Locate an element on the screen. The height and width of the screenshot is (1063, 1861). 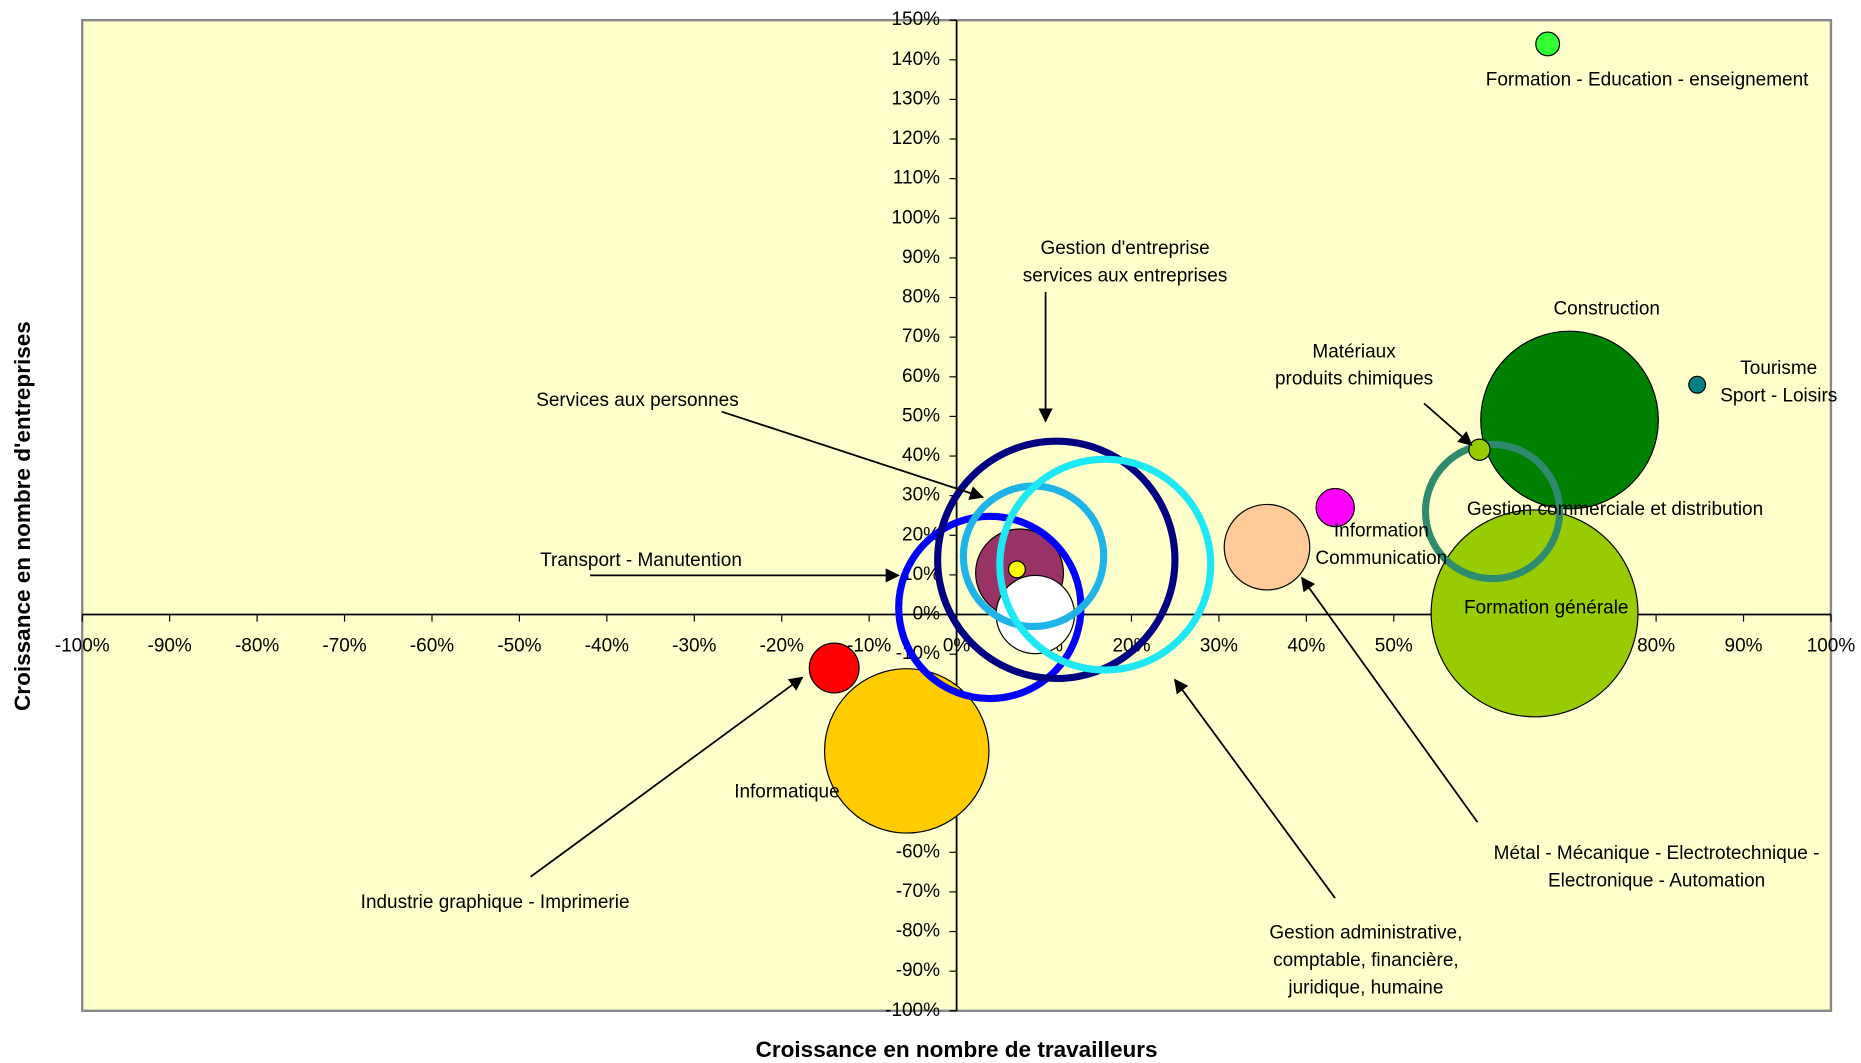
y-tick-label: 90% is located at coordinates (921, 257).